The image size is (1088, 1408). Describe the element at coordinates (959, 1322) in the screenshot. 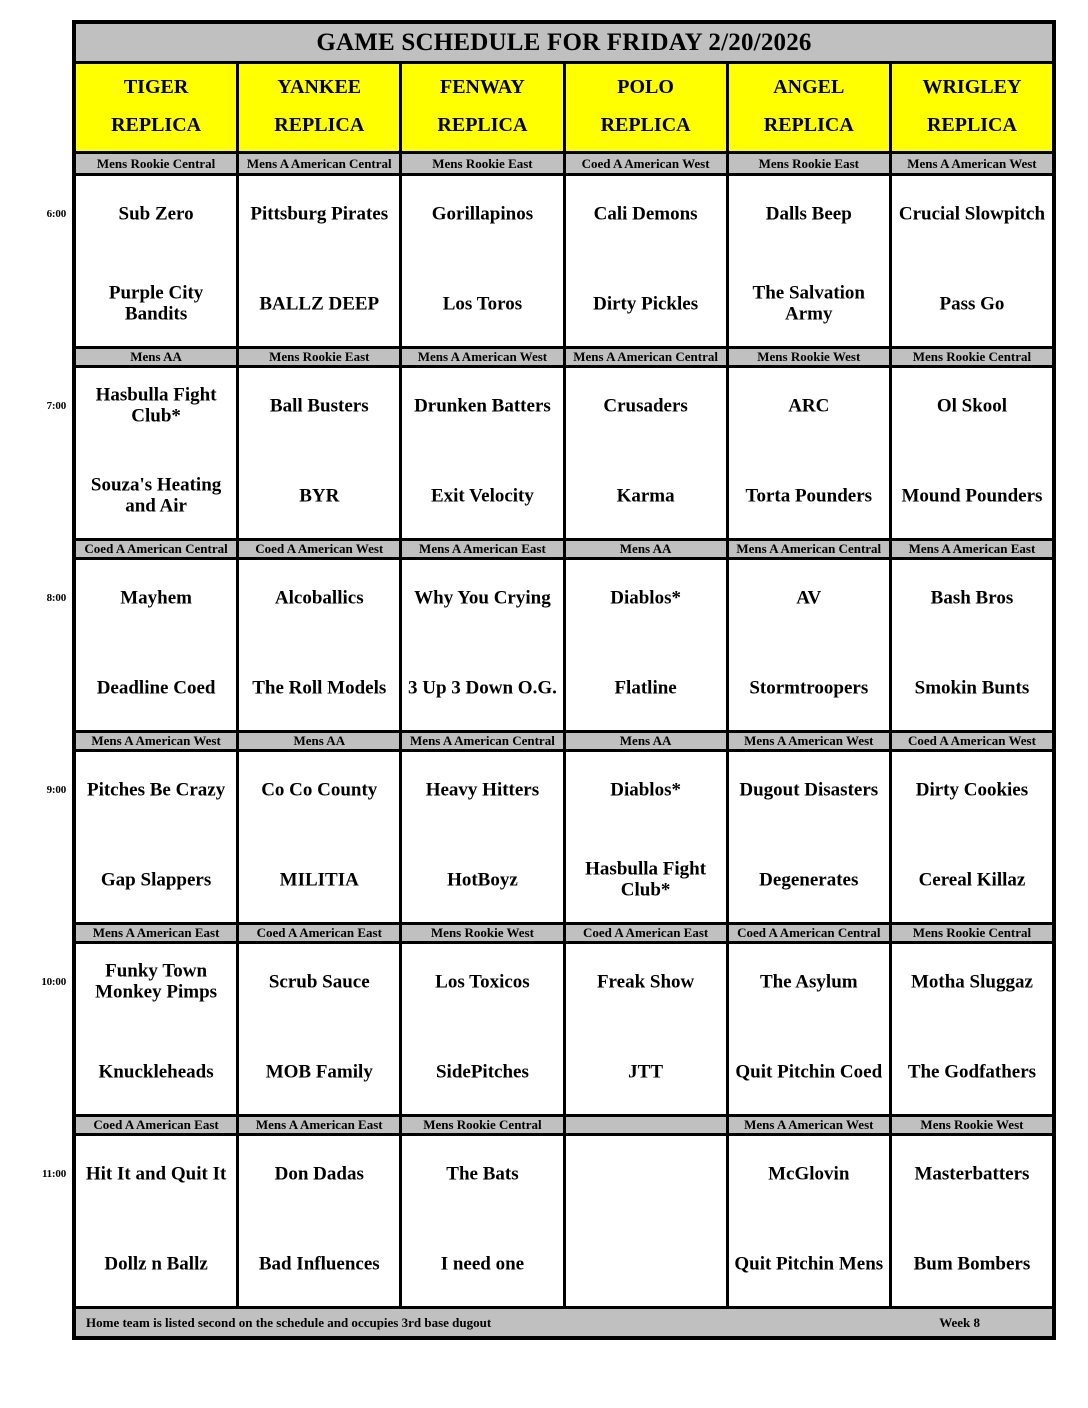

I see `footer-week-label: Week 8` at that location.